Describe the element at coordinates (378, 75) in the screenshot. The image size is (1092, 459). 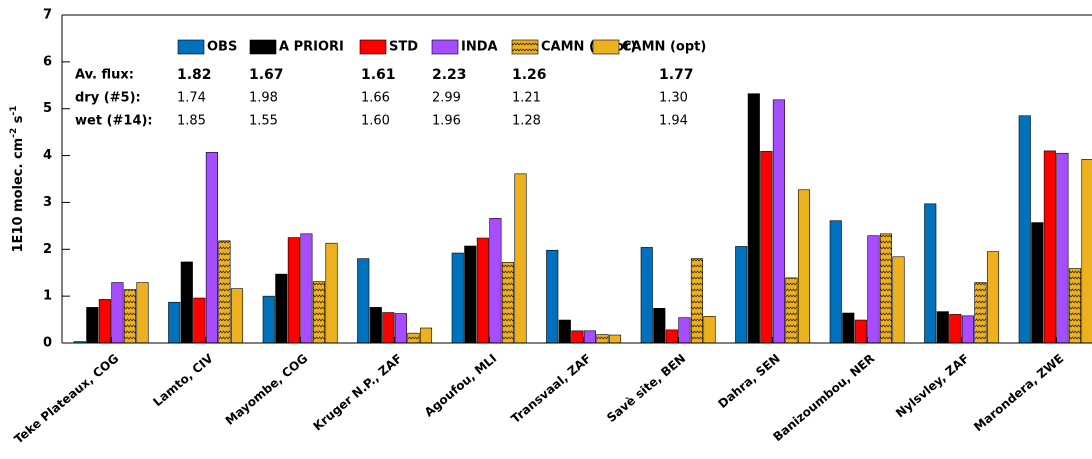
I see `stats-value: 1.61` at that location.